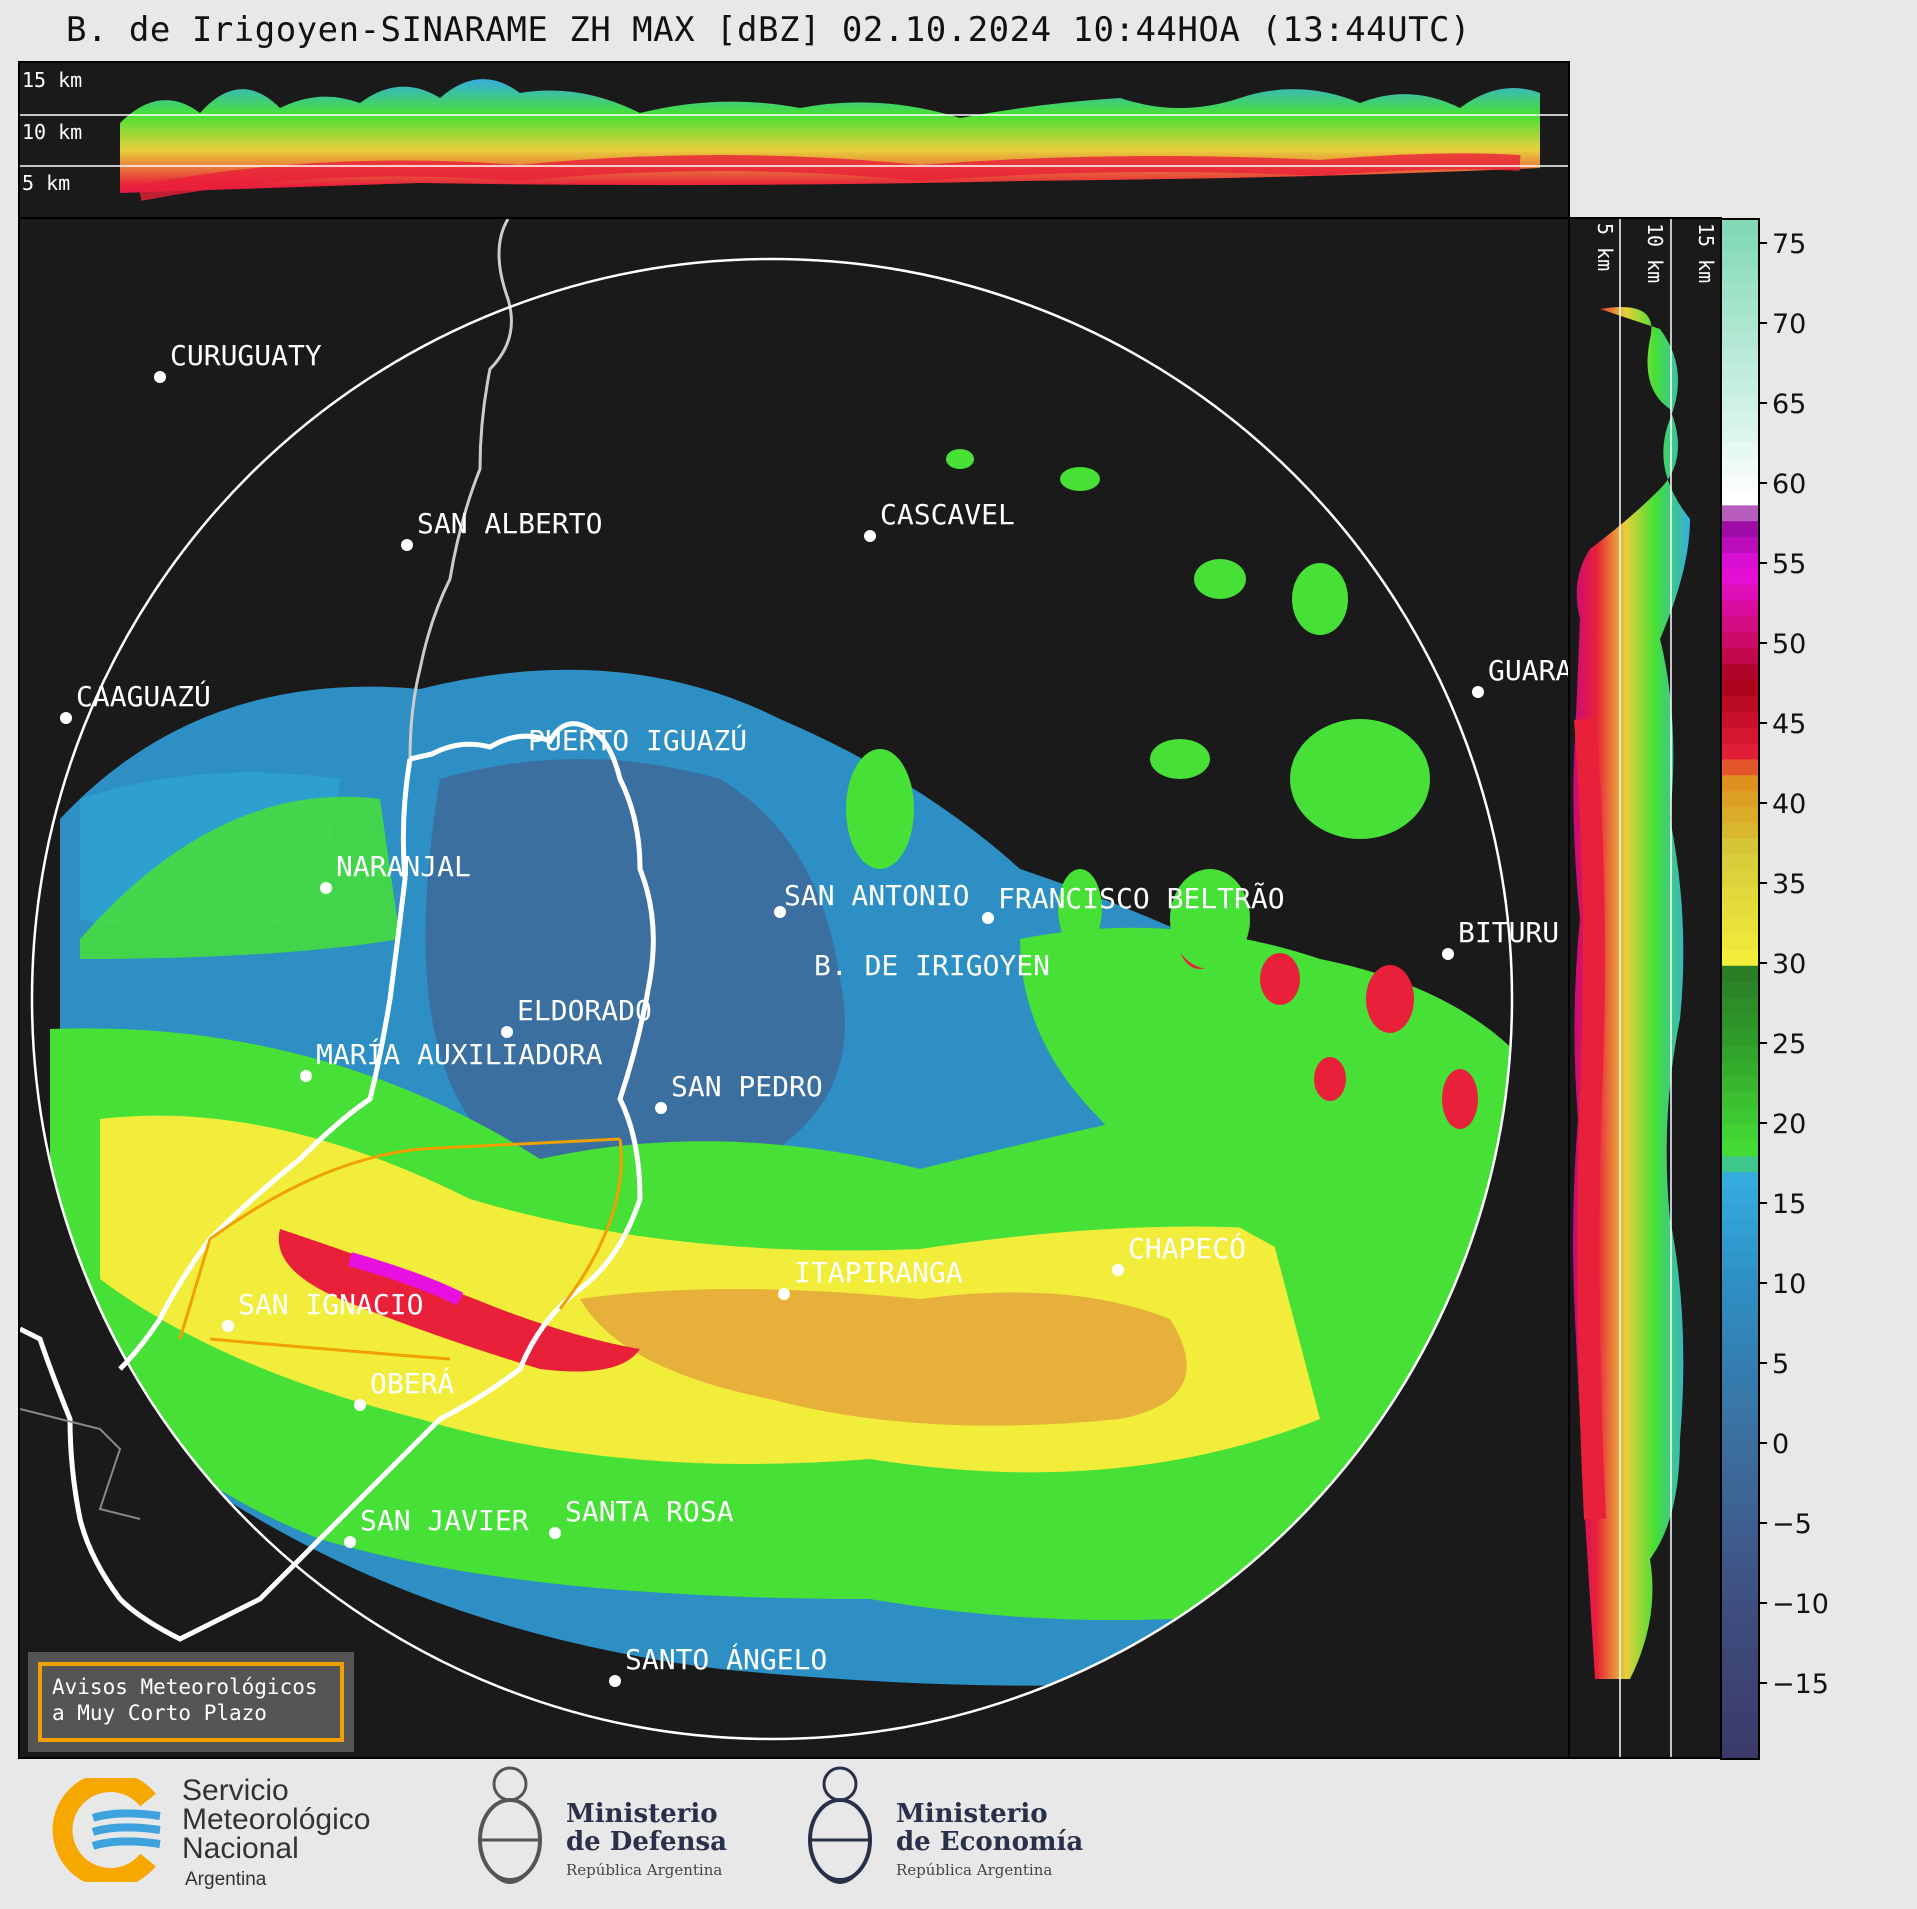 The width and height of the screenshot is (1917, 1909). Describe the element at coordinates (1794, 1684) in the screenshot. I see `cbar-tick: −15` at that location.